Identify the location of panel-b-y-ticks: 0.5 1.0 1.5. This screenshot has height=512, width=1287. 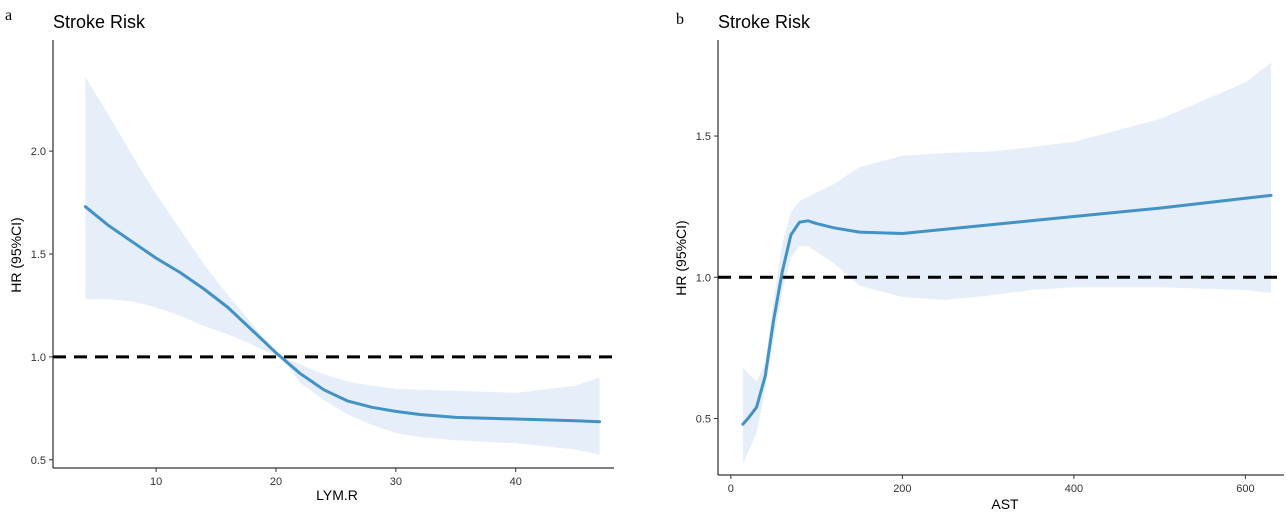
(707, 278).